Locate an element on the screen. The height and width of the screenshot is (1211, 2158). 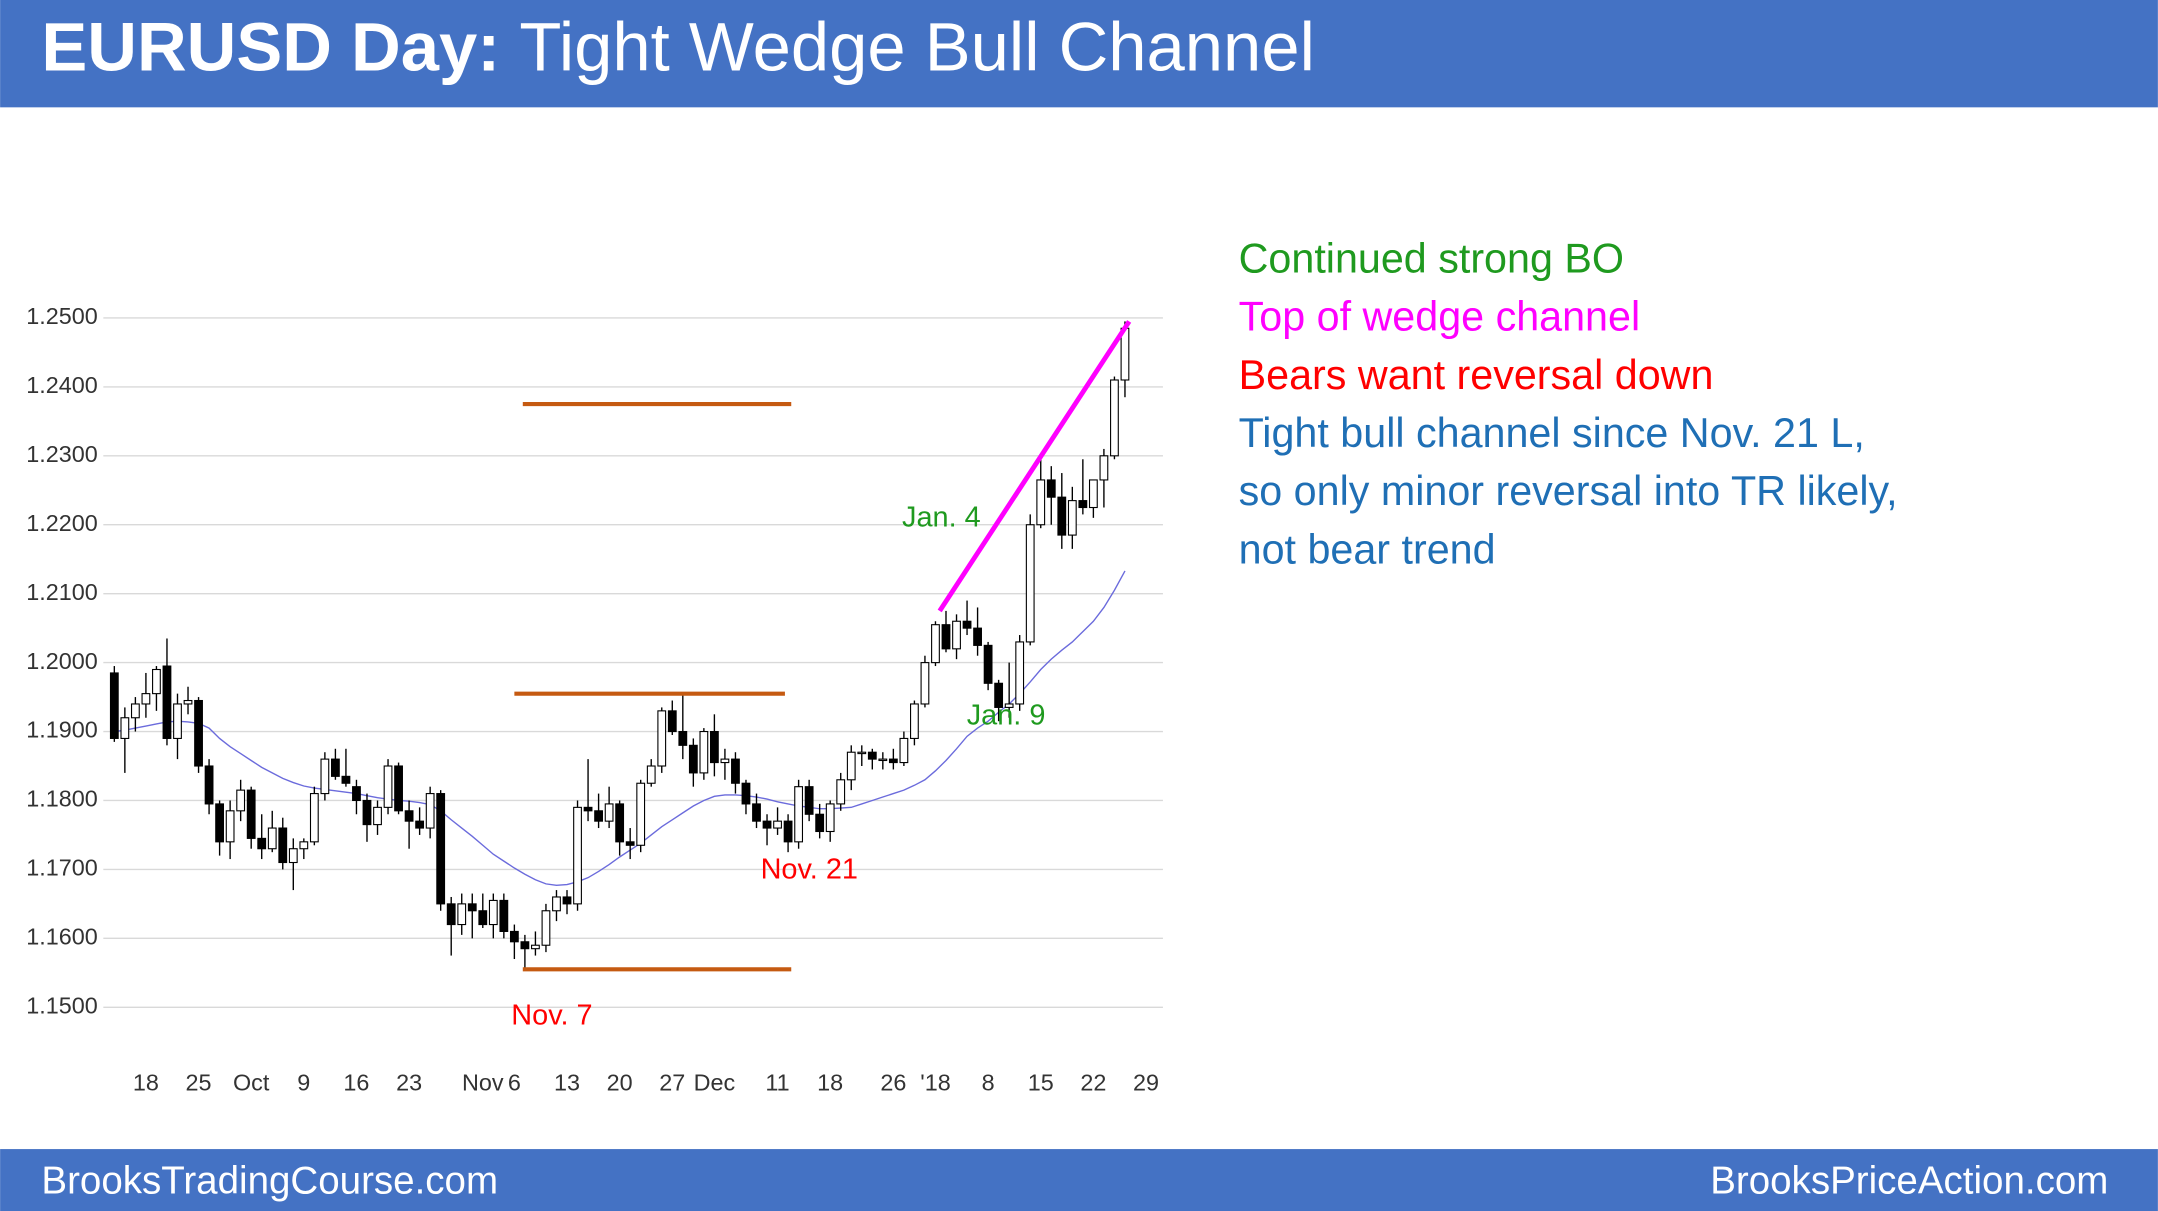
title-bold: EURUSD Day: is located at coordinates (270, 46).